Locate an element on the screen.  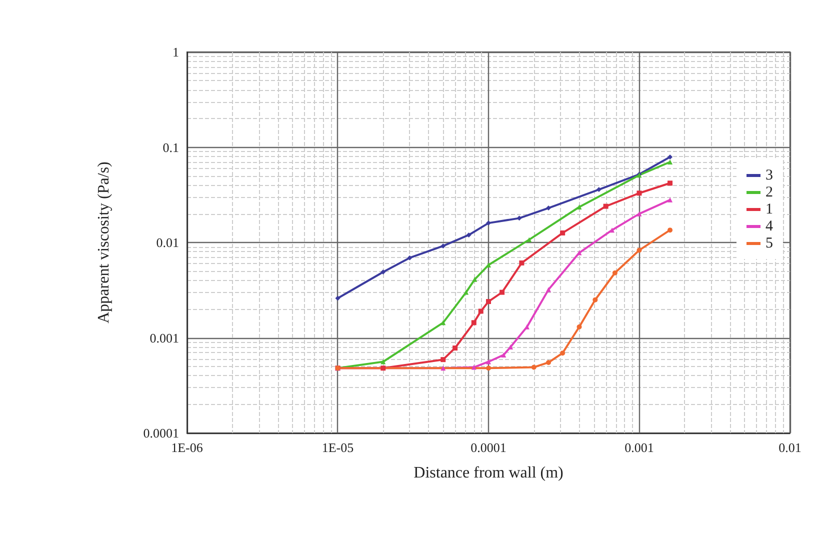
x-axis-title: Distance from wall (m) is located at coordinates (489, 473).